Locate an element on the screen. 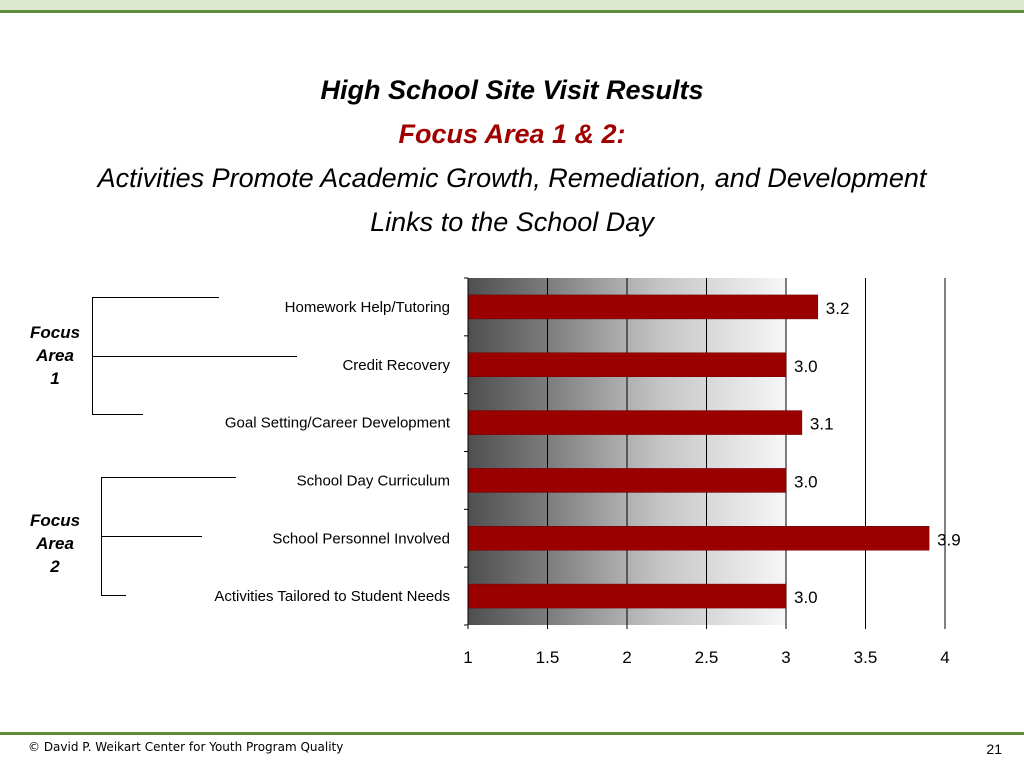  top-rule-light is located at coordinates (512, 5).